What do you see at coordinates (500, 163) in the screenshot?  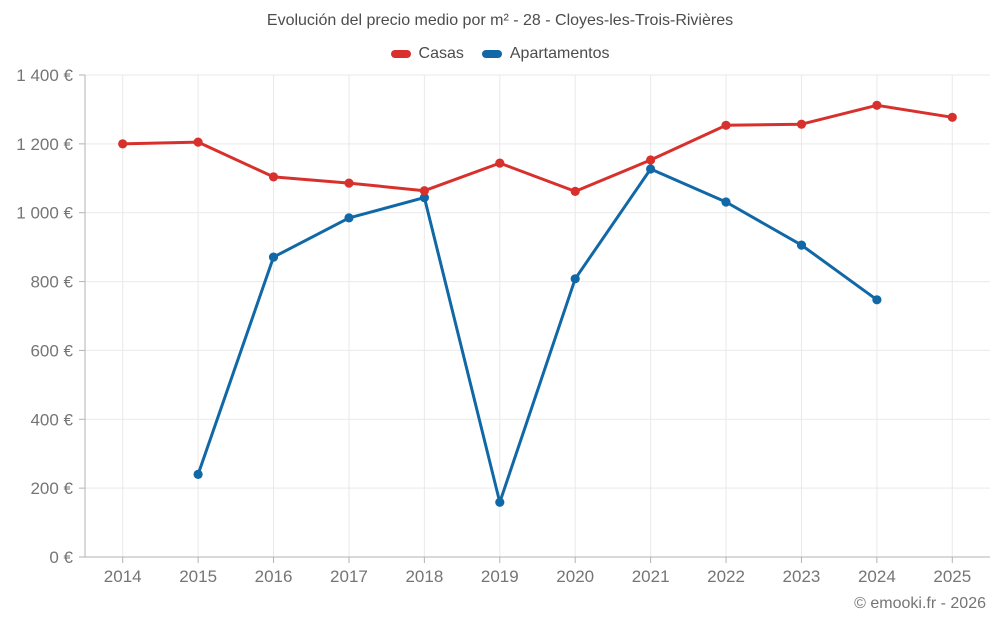 I see `data-point-casas-2019` at bounding box center [500, 163].